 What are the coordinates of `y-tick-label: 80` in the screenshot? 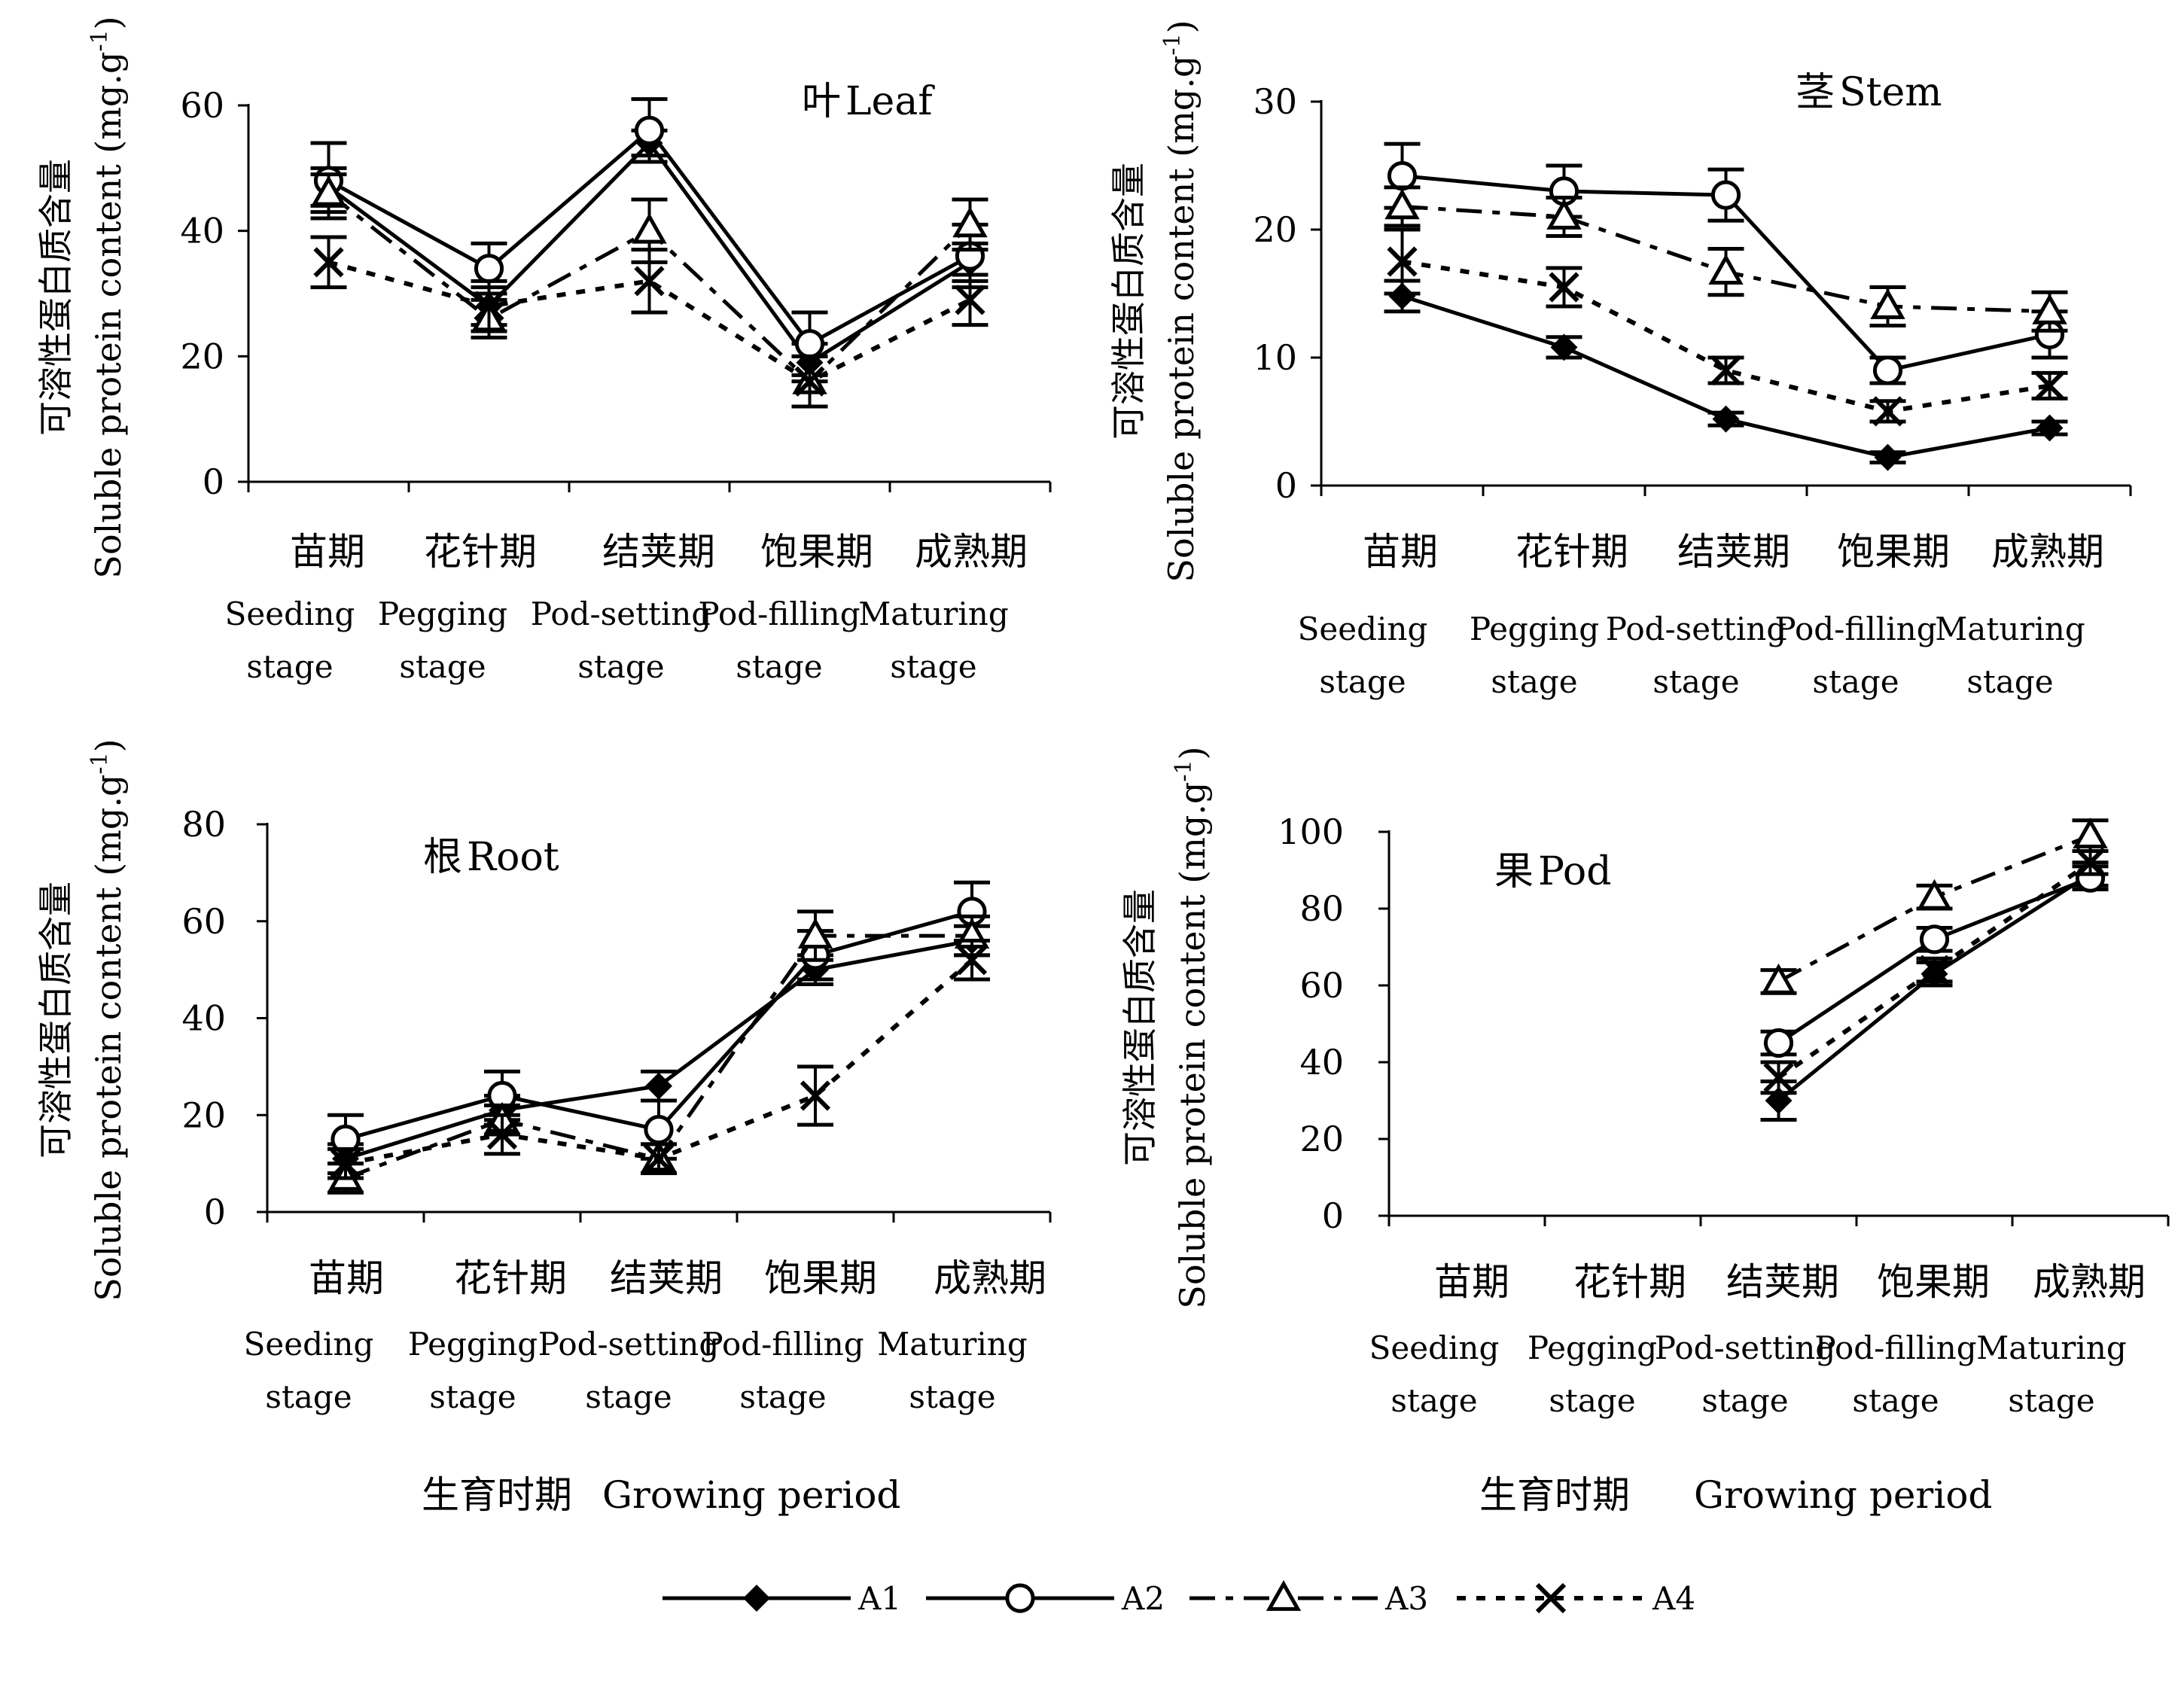 It's located at (203, 825).